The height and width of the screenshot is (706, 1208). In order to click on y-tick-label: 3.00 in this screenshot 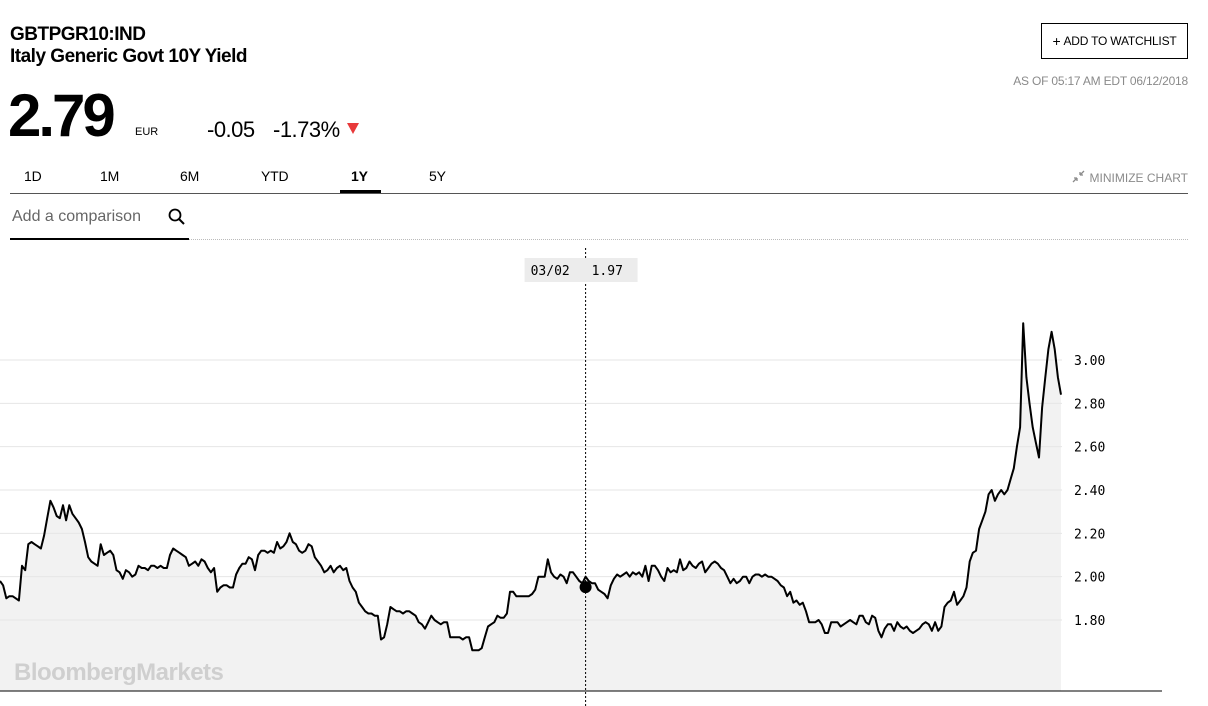, I will do `click(1089, 361)`.